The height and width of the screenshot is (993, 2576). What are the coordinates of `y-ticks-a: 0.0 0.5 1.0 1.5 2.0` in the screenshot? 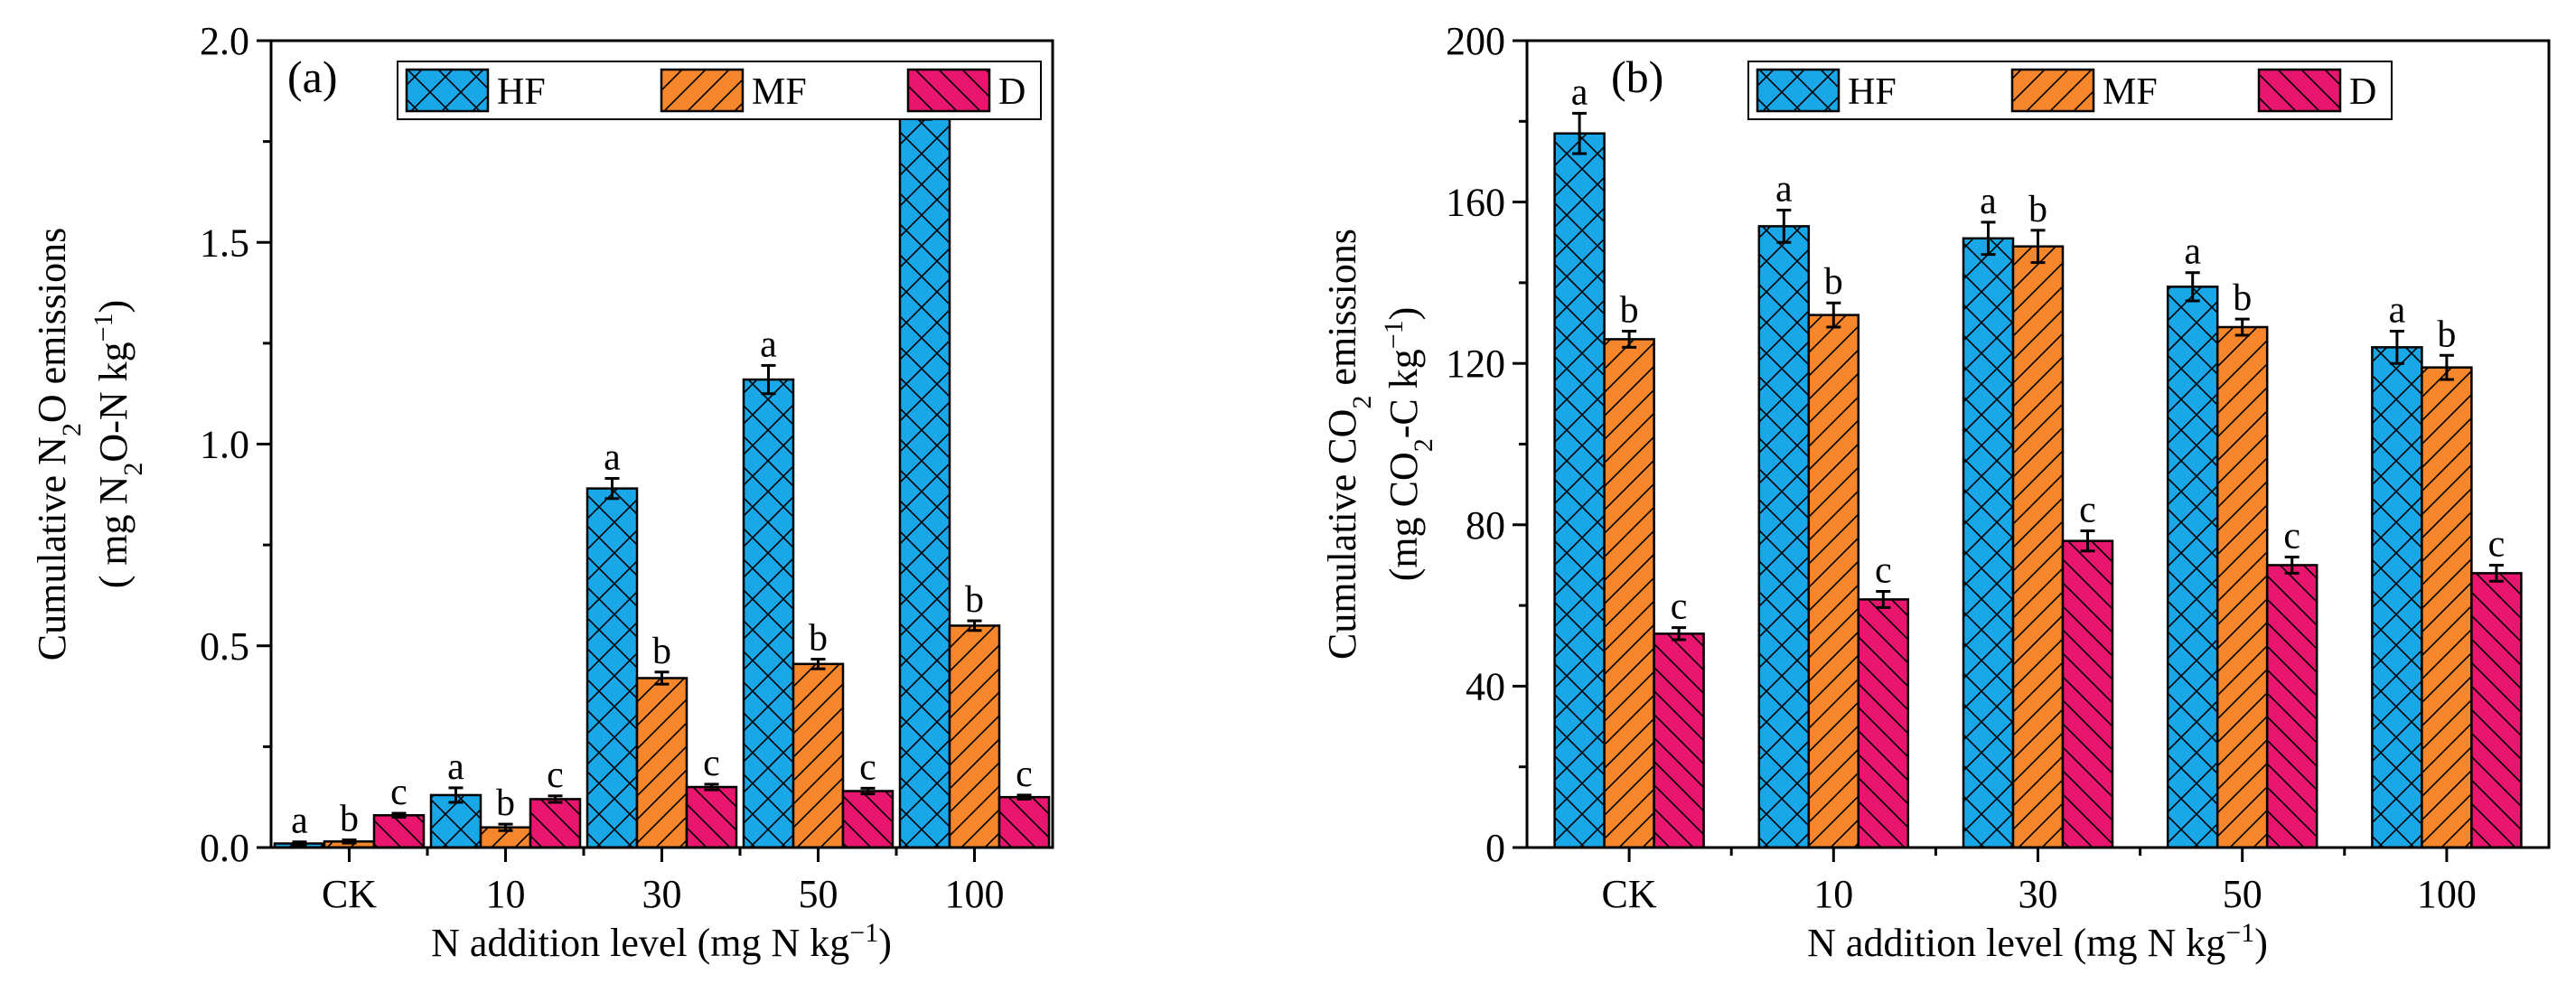 It's located at (235, 444).